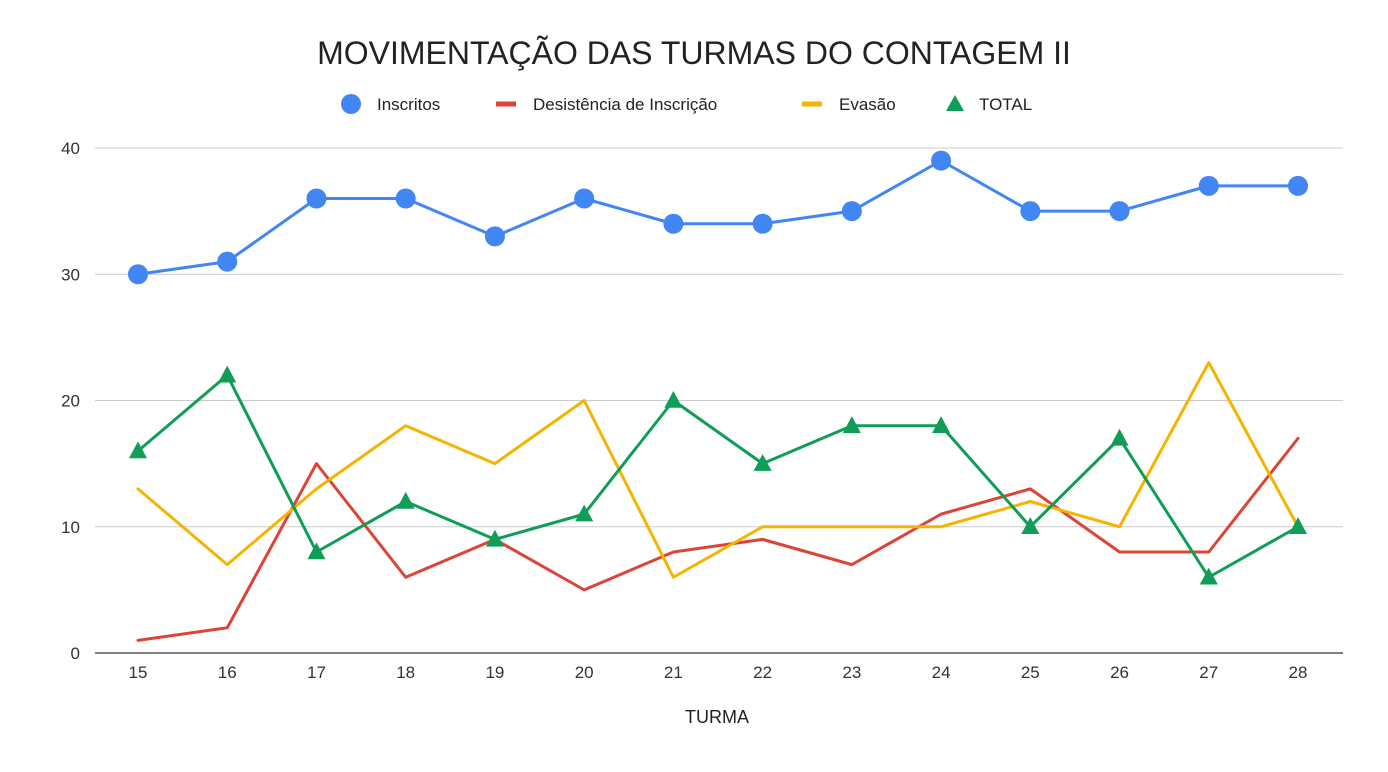 The width and height of the screenshot is (1388, 772). What do you see at coordinates (955, 103) in the screenshot?
I see `legend-marker-total` at bounding box center [955, 103].